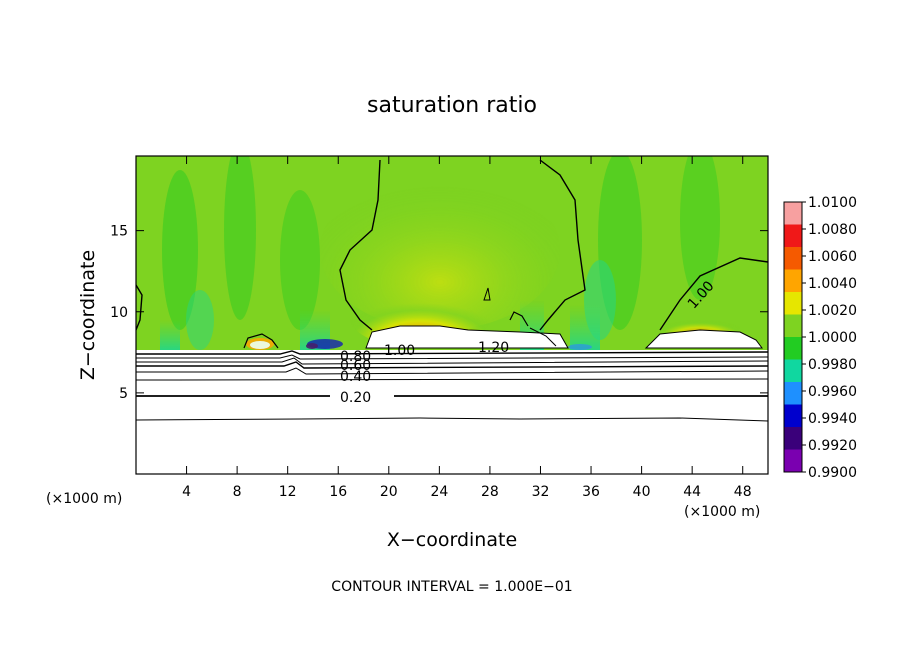 The height and width of the screenshot is (654, 904). I want to click on contour-label: 0.60, so click(355, 366).